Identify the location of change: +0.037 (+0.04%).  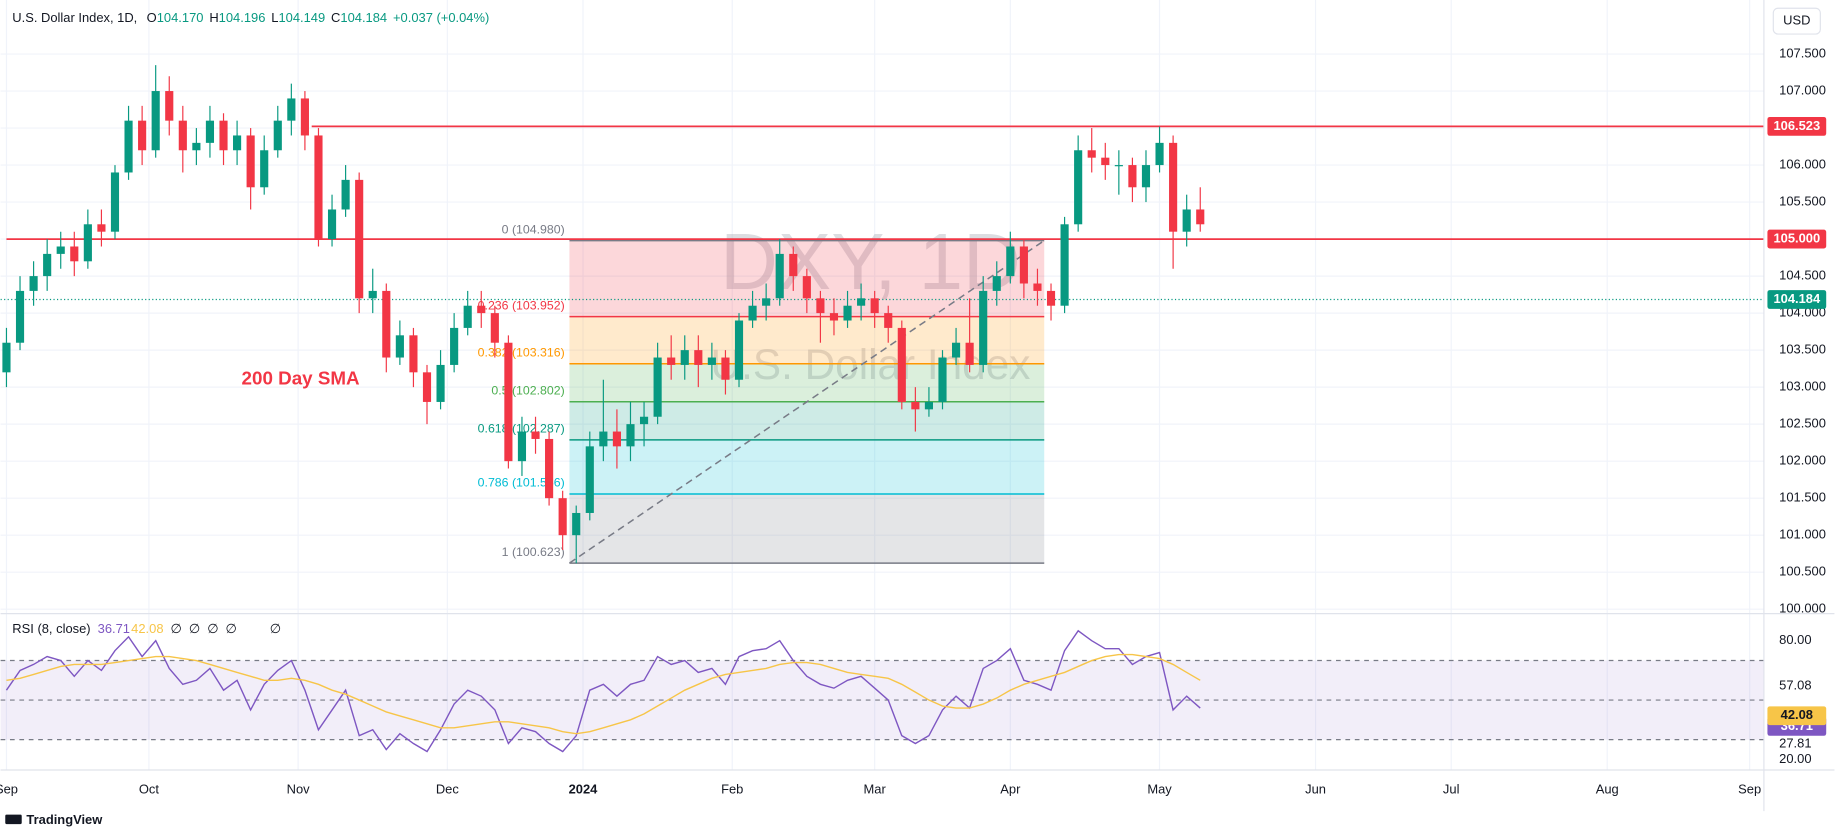
(441, 17).